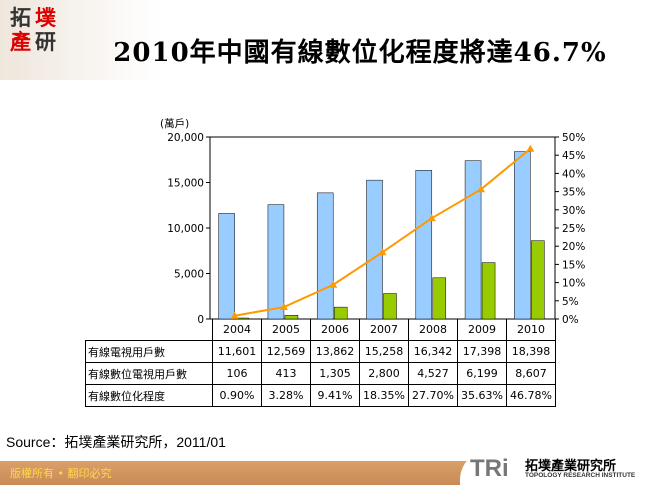 The width and height of the screenshot is (650, 485). Describe the element at coordinates (80, 40) in the screenshot. I see `background-map` at that location.